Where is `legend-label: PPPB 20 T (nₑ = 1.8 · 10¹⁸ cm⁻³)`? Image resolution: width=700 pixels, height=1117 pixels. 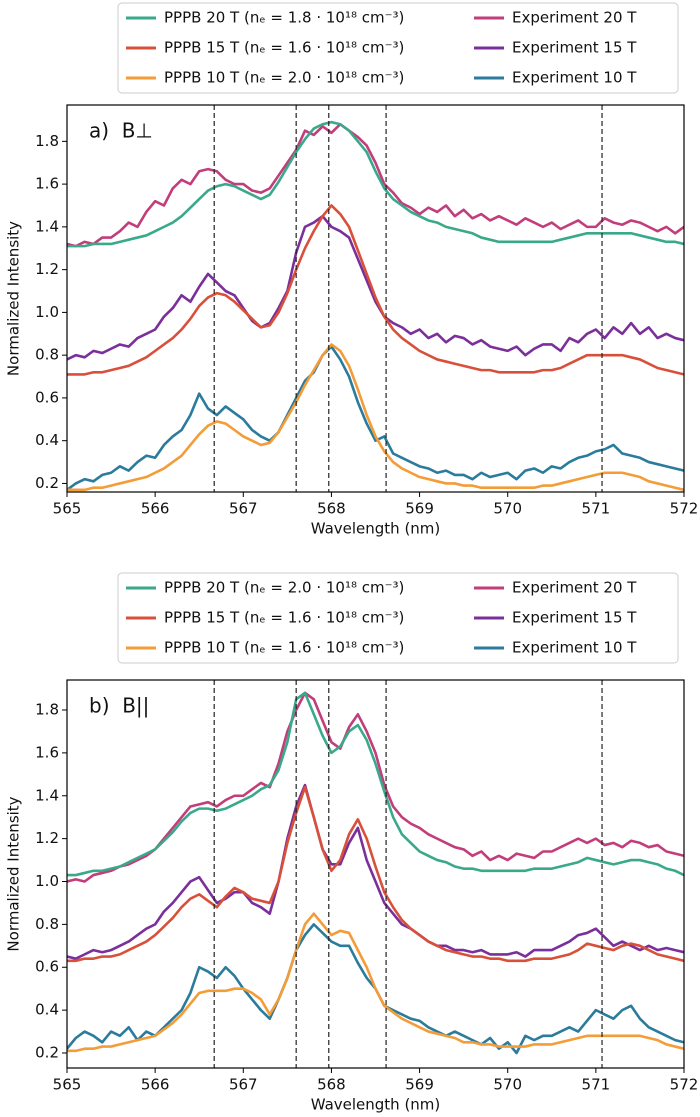
legend-label: PPPB 20 T (nₑ = 1.8 · 10¹⁸ cm⁻³) is located at coordinates (284, 18).